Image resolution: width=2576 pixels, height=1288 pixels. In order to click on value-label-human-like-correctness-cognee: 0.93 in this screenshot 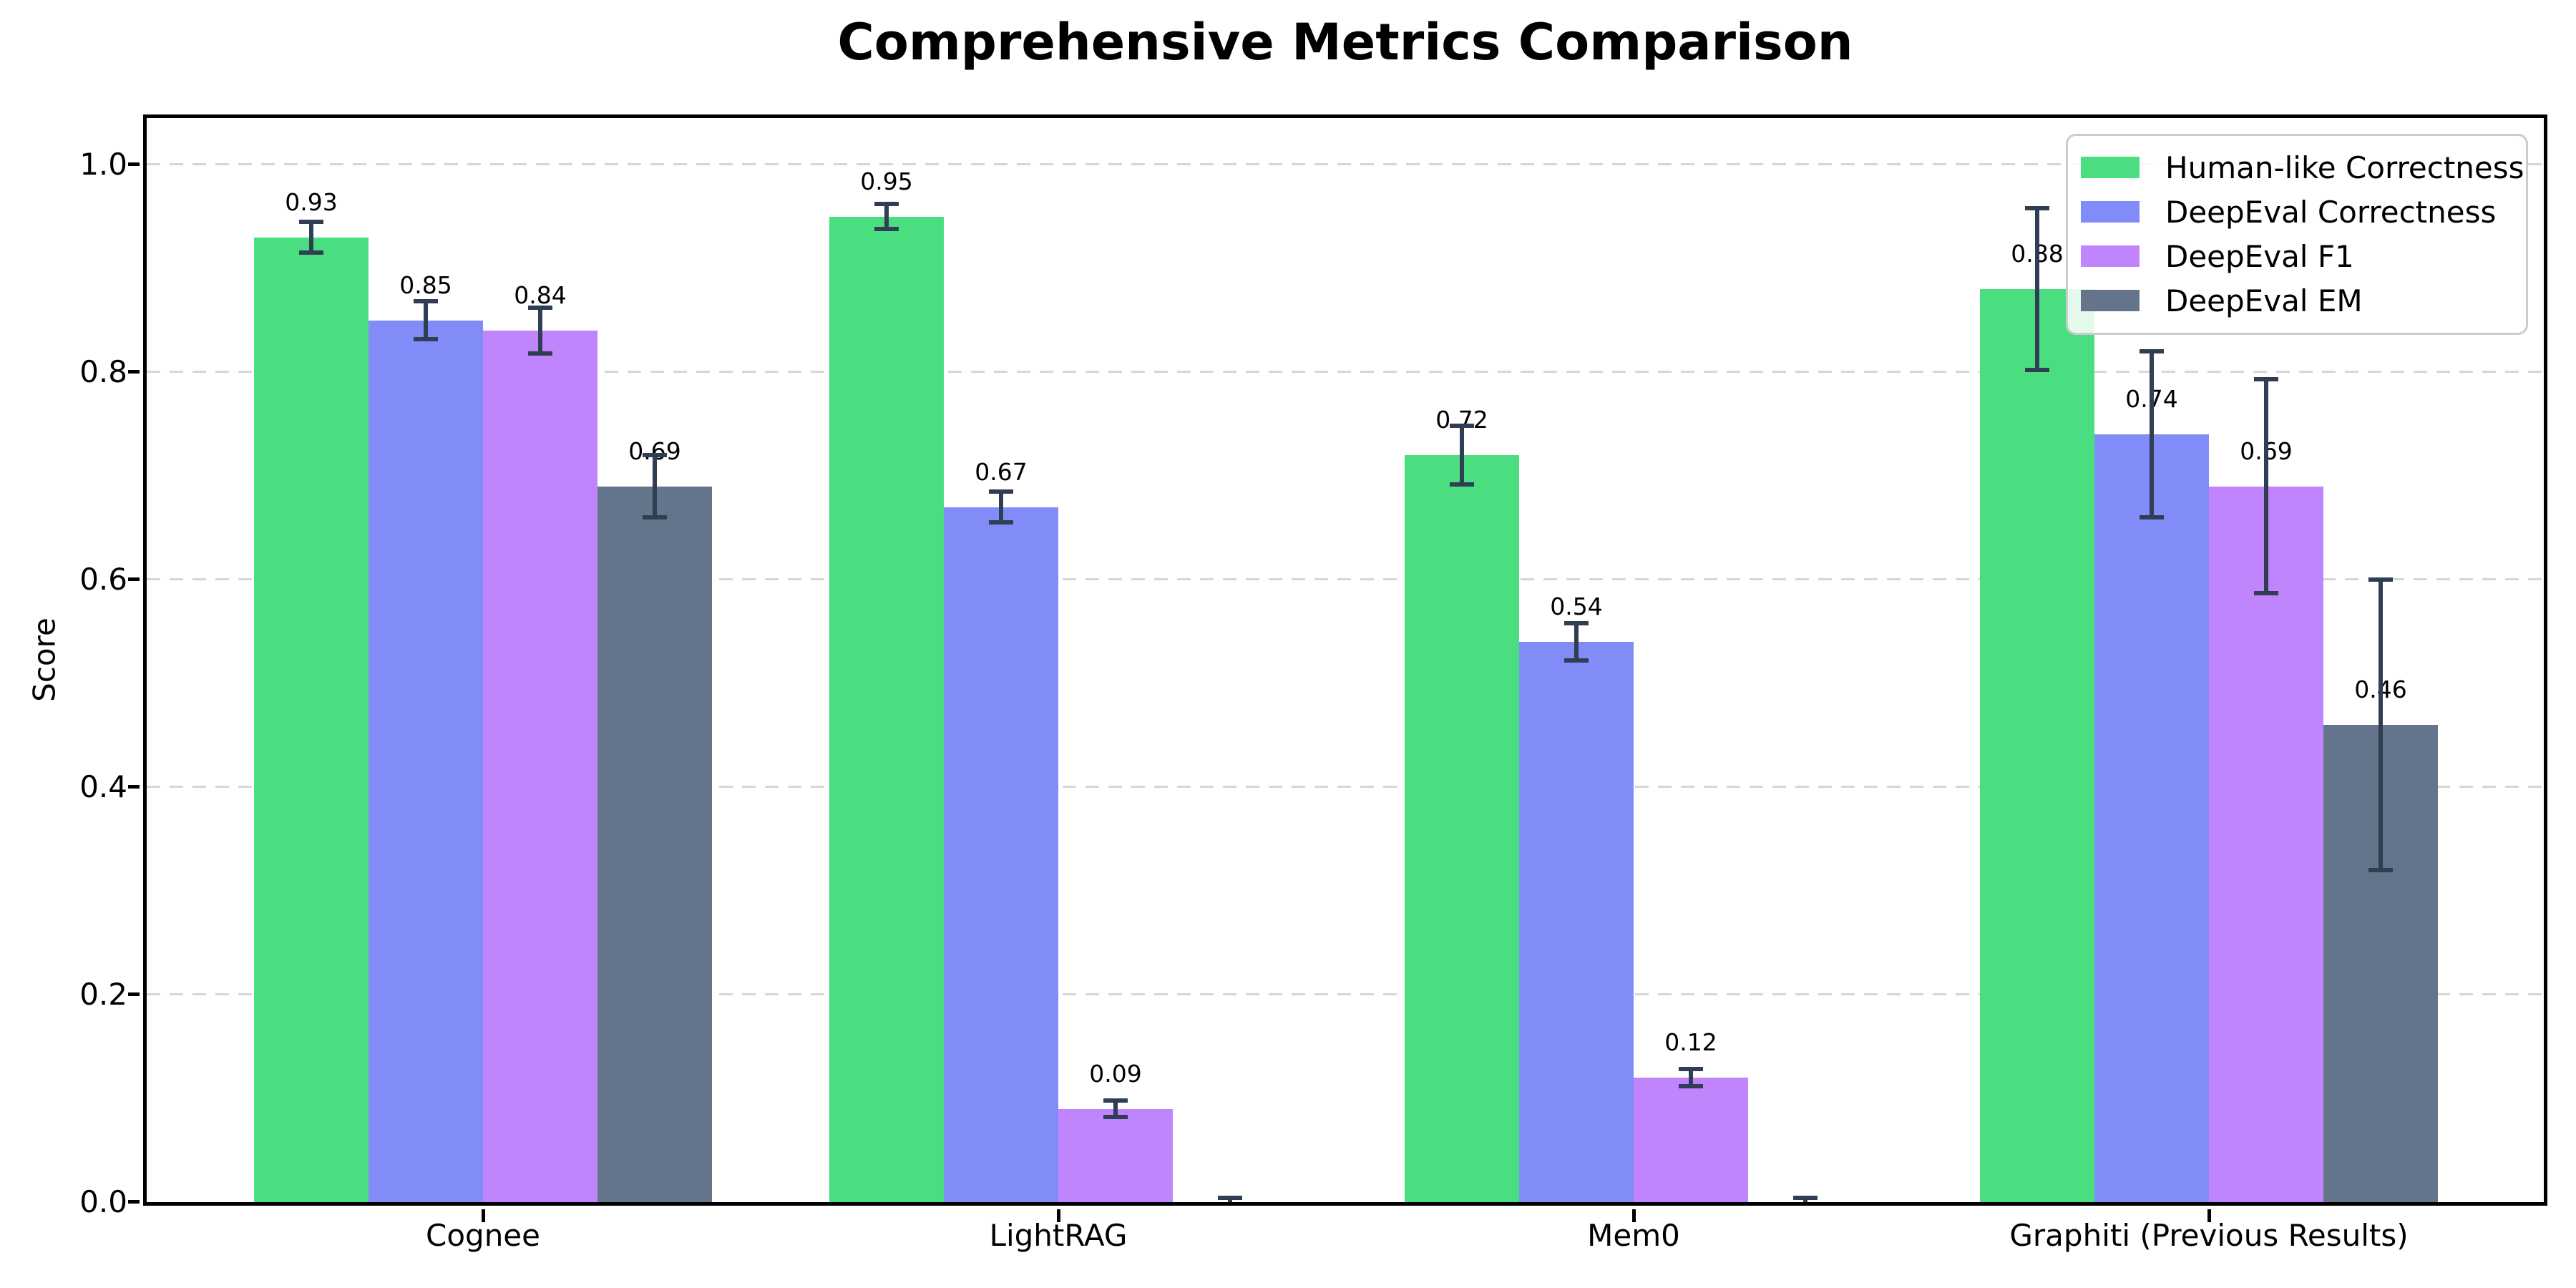, I will do `click(311, 201)`.